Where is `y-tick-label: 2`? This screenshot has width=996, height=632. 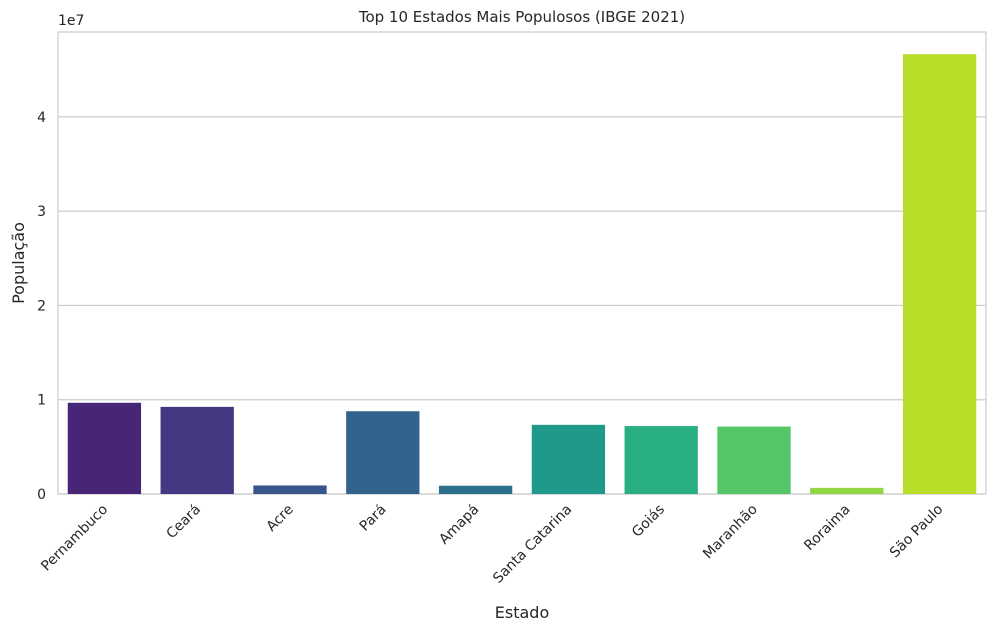
y-tick-label: 2 is located at coordinates (41, 306).